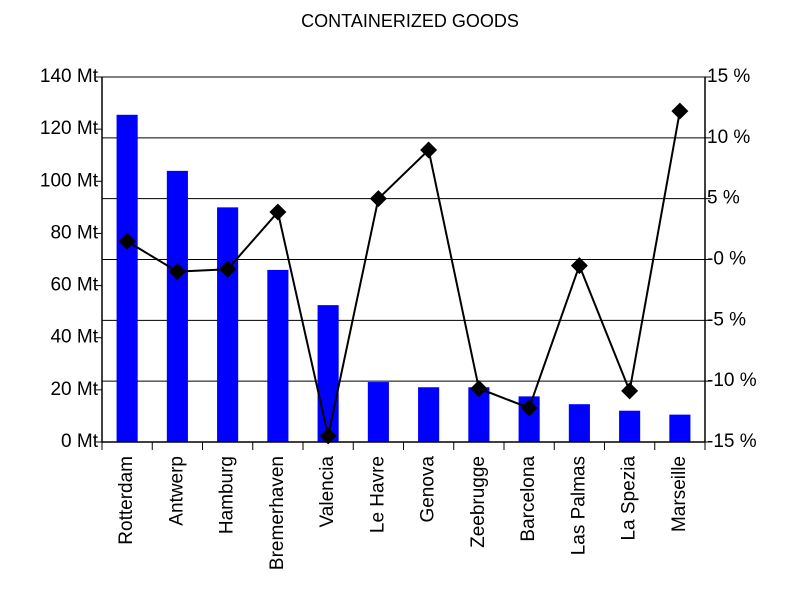 The height and width of the screenshot is (613, 791). What do you see at coordinates (478, 502) in the screenshot?
I see `x-tick-label: Zeebrugge` at bounding box center [478, 502].